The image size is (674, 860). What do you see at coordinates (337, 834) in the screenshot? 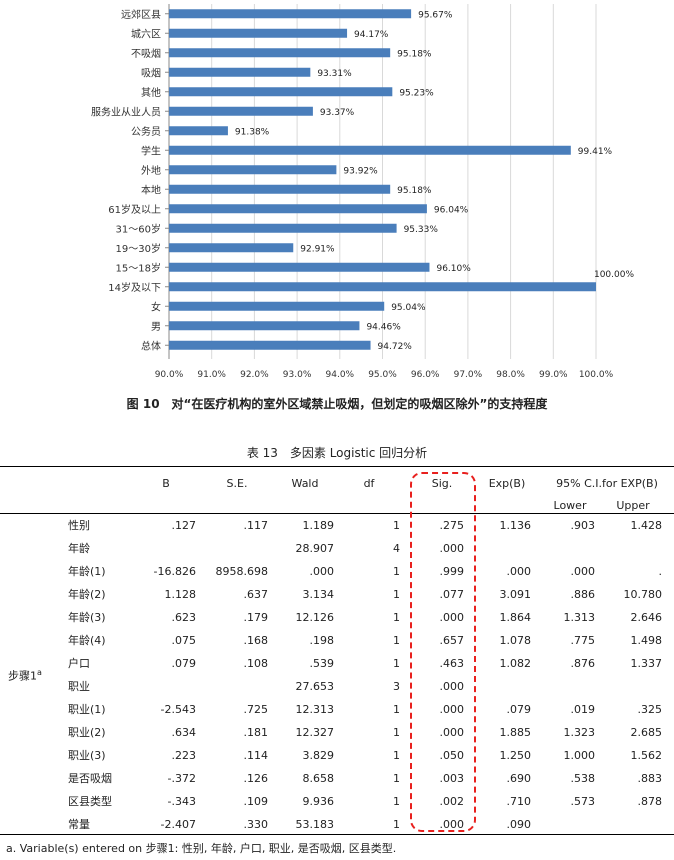
I see `table-bottom-rule` at bounding box center [337, 834].